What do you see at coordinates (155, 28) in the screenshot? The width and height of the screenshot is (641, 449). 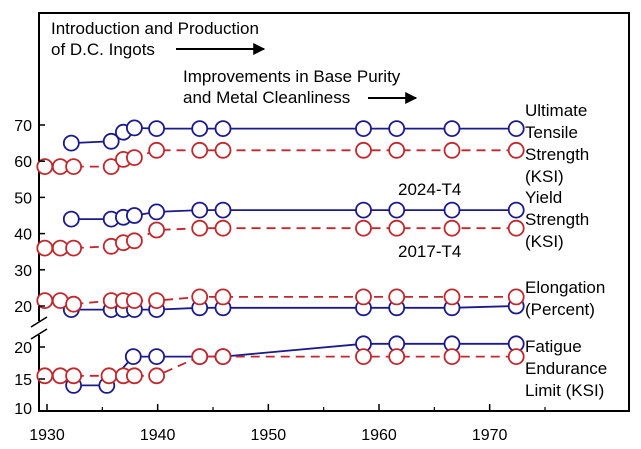 I see `annotation-ingots-line1: Introduction and Production` at bounding box center [155, 28].